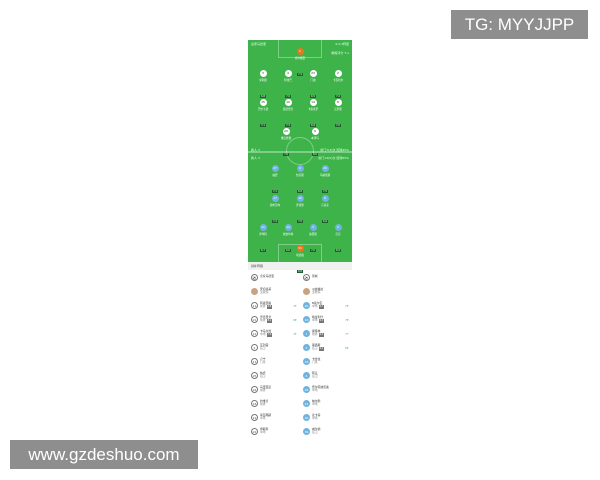  Describe the element at coordinates (313, 239) in the screenshot. I see `away-player: 3 迪亚斯 7.0` at that location.